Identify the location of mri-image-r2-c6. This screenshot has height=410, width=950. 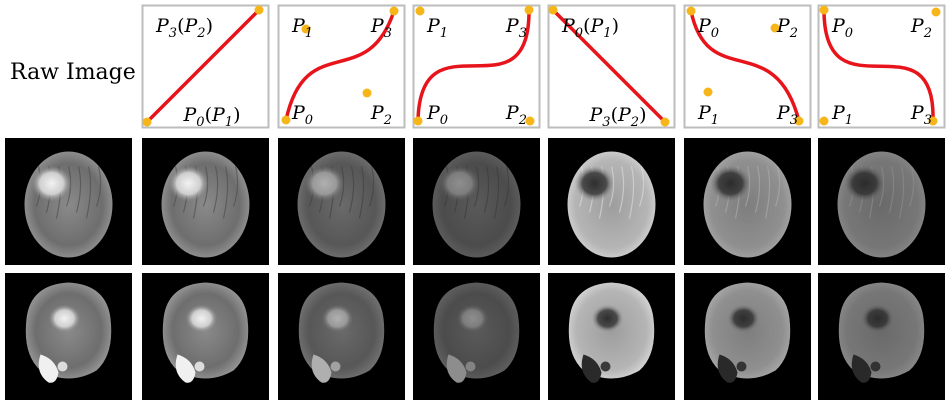
(747, 336).